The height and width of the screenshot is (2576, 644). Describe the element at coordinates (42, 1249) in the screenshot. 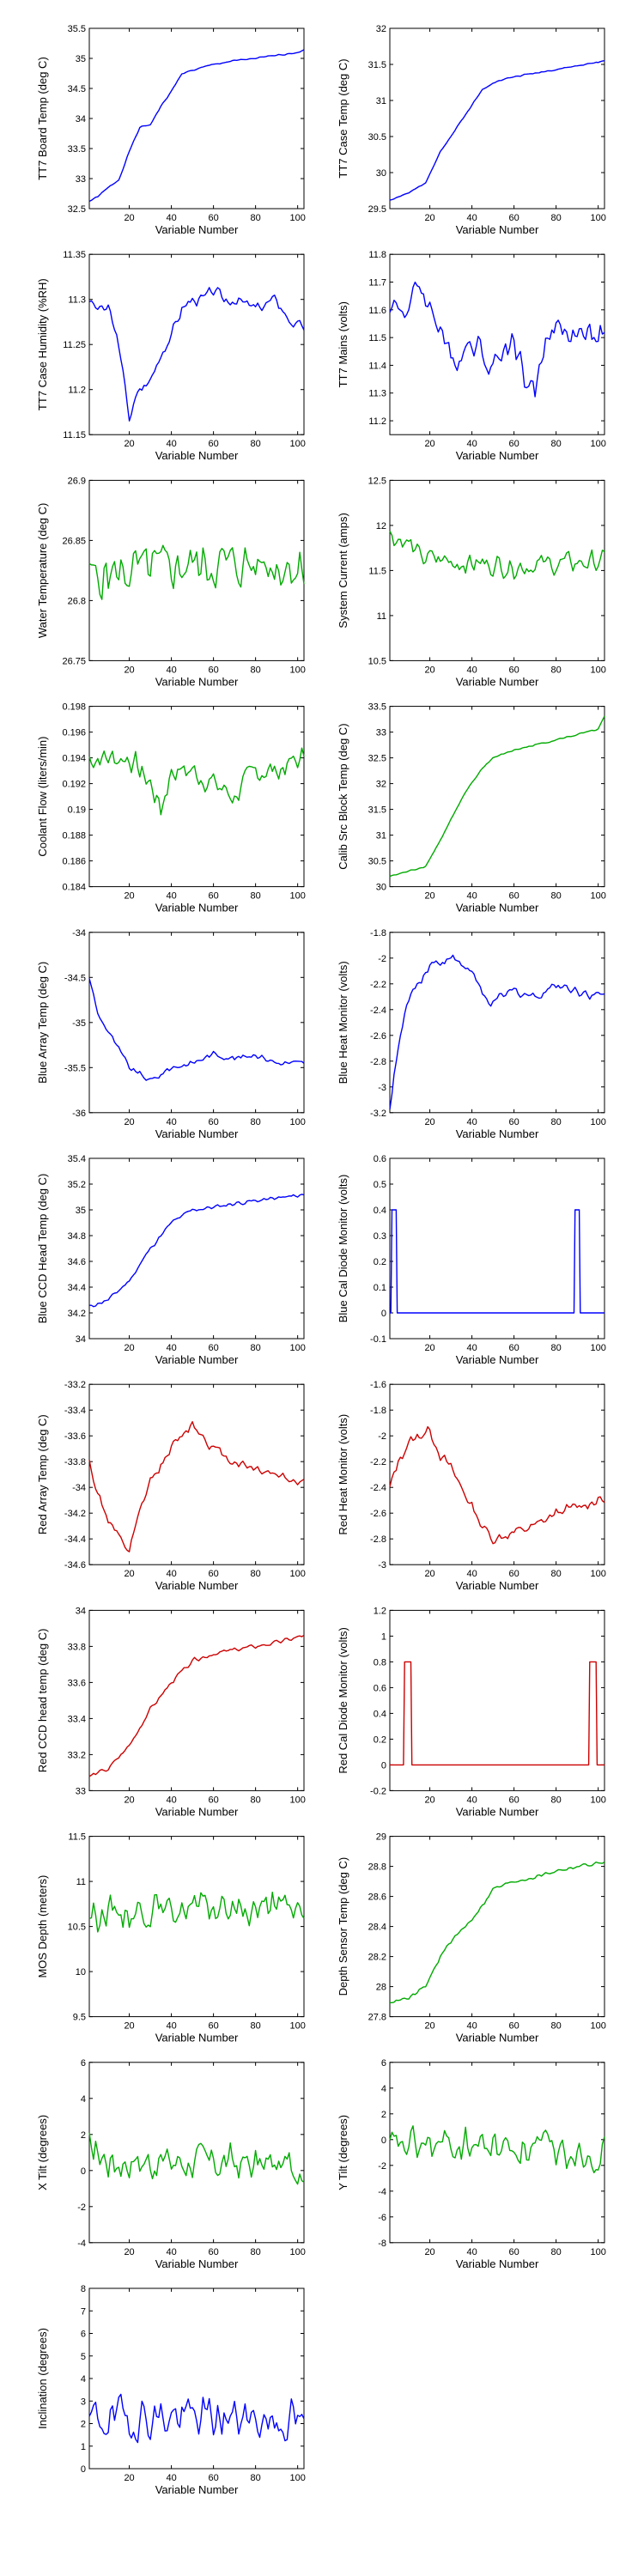

I see `y-axis-label: Blue CCD Head Temp (deg C)` at that location.